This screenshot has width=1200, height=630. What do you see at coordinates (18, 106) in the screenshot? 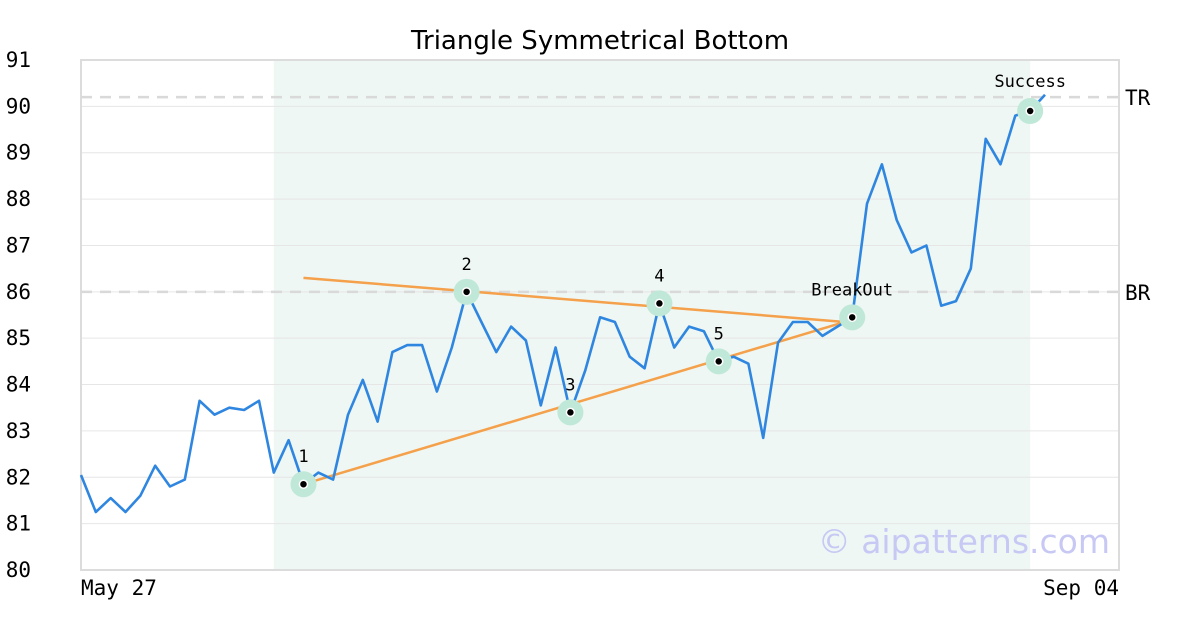
I see `y-tick-label: 90` at bounding box center [18, 106].